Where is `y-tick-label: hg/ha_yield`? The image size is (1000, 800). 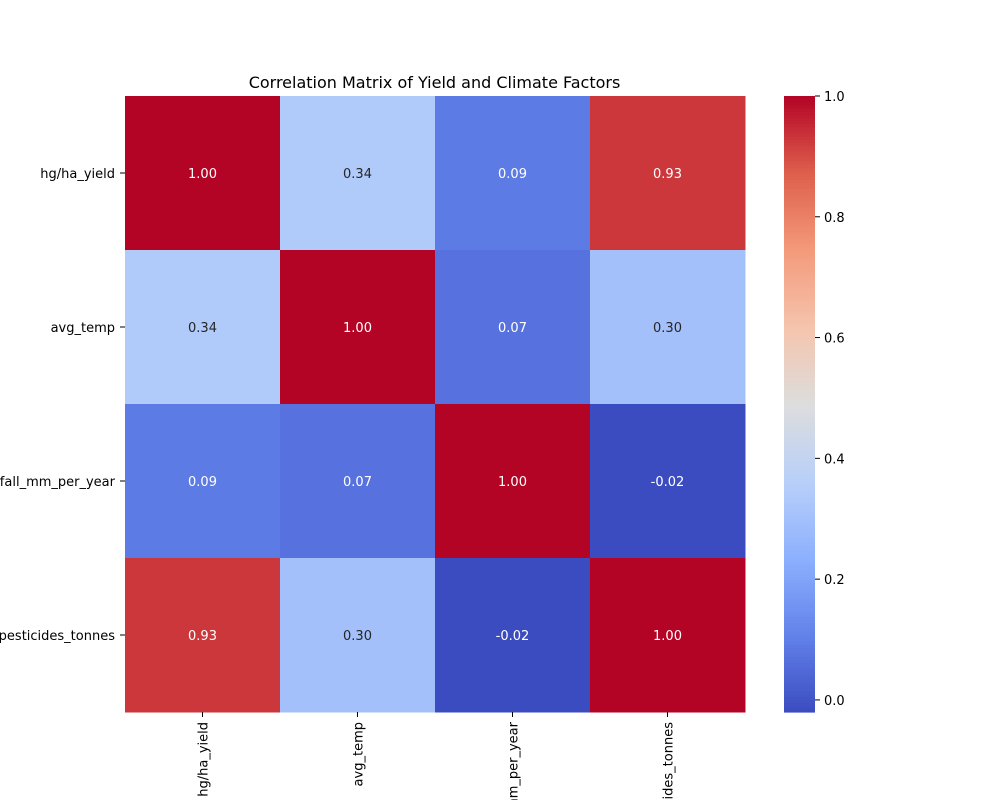 y-tick-label: hg/ha_yield is located at coordinates (77, 174).